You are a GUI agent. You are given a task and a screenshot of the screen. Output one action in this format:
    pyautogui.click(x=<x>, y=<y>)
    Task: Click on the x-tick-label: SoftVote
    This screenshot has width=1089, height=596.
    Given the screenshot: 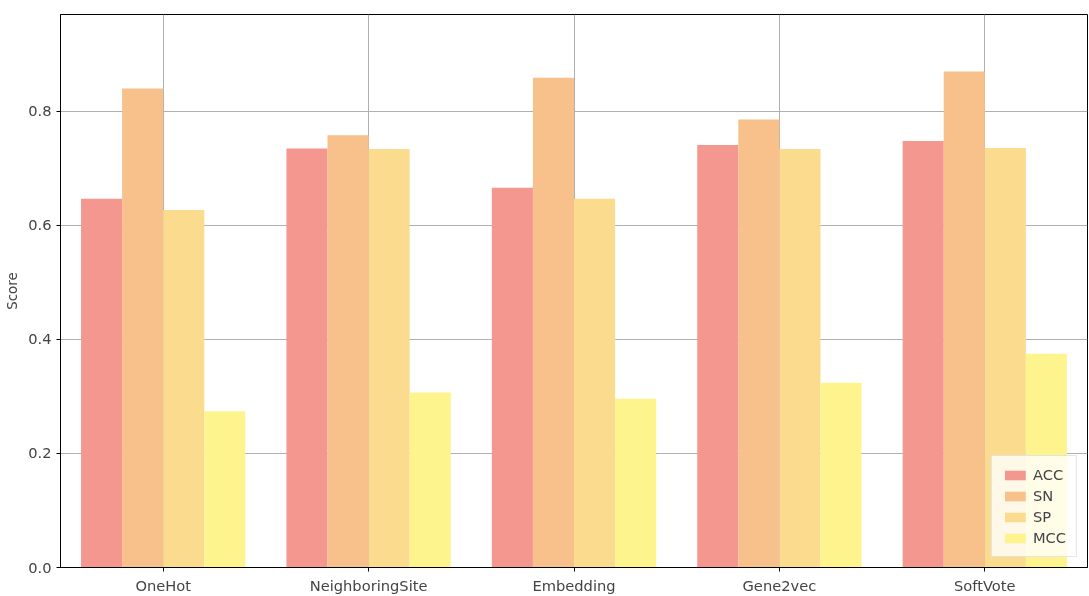 What is the action you would take?
    pyautogui.click(x=985, y=585)
    